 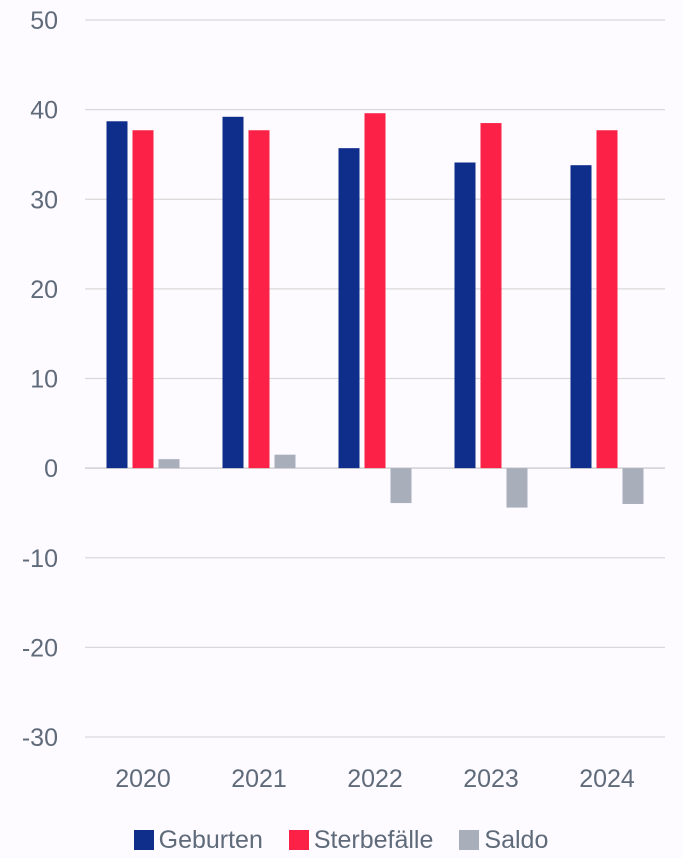 I want to click on bar-saldo-2024, so click(x=633, y=486).